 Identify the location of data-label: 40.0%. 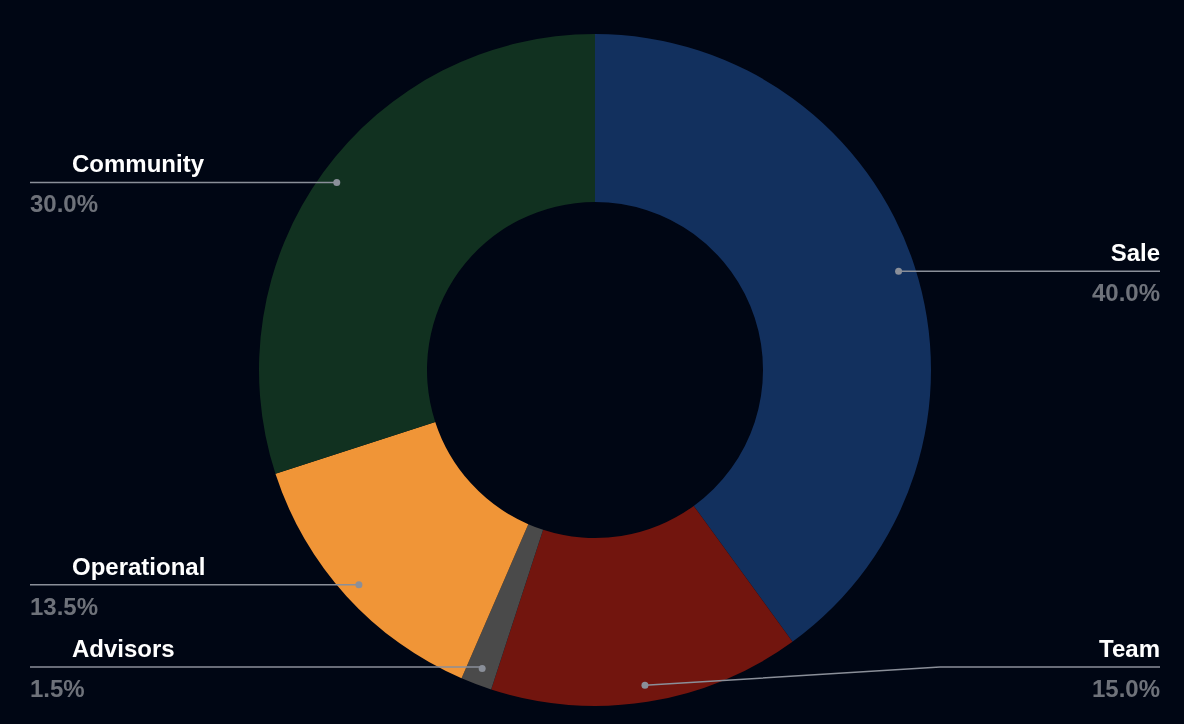
(1125, 293).